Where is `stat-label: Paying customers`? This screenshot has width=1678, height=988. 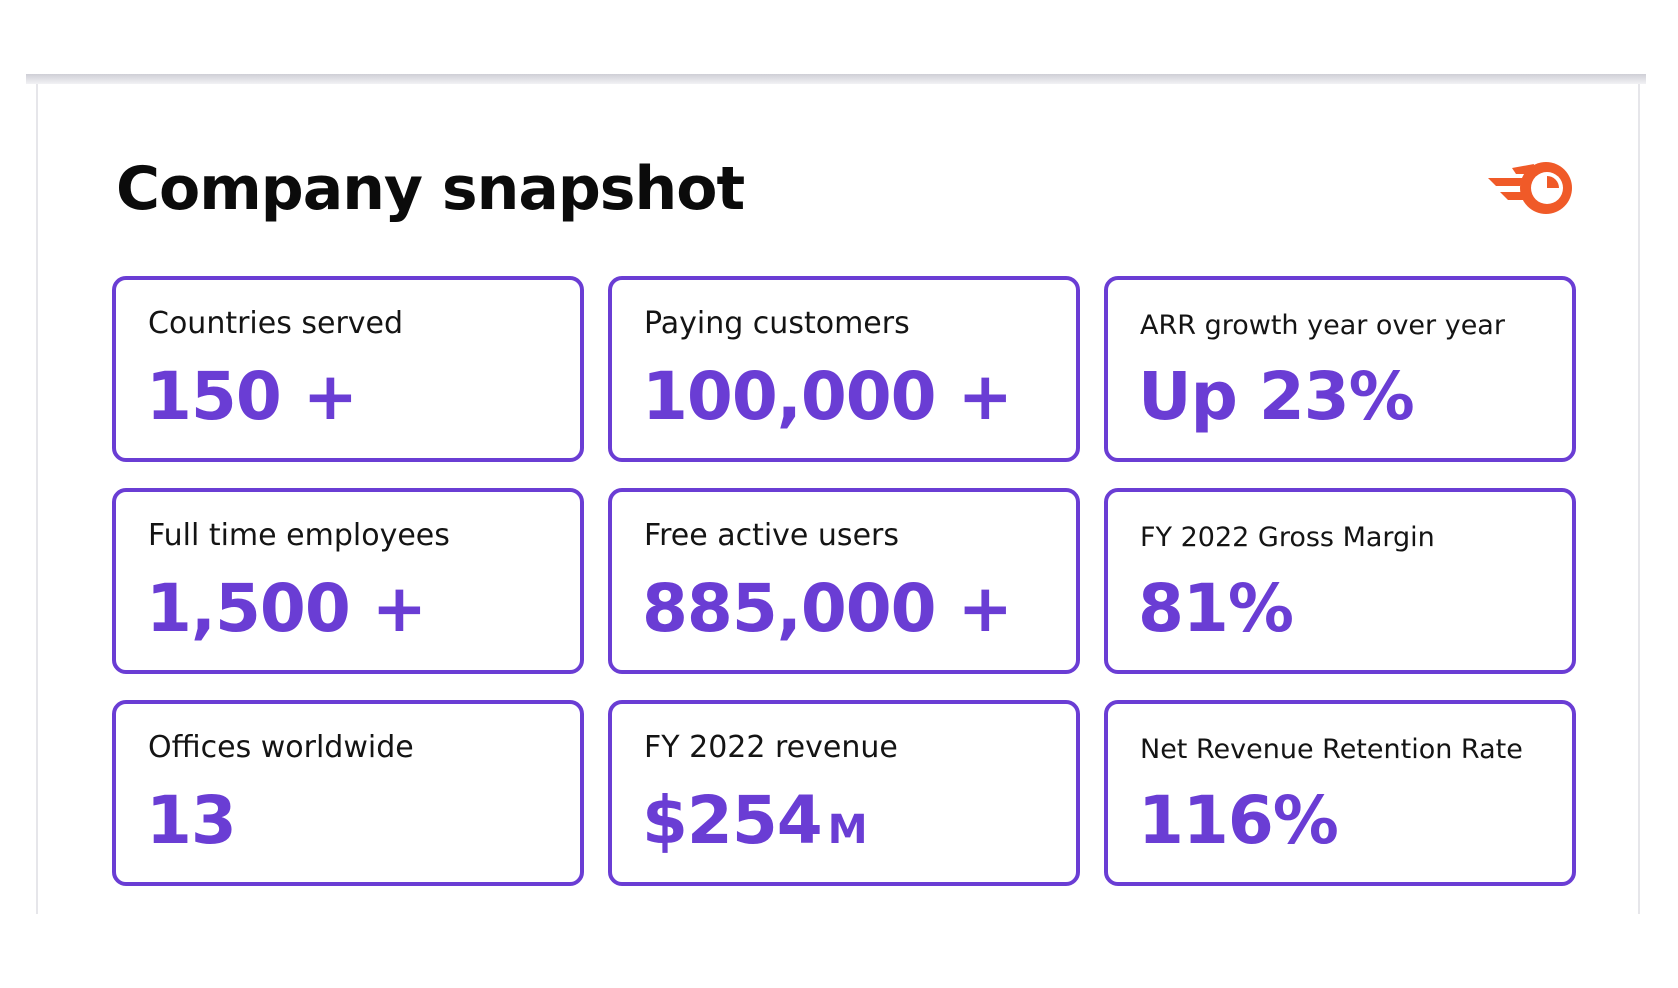
stat-label: Paying customers is located at coordinates (777, 323).